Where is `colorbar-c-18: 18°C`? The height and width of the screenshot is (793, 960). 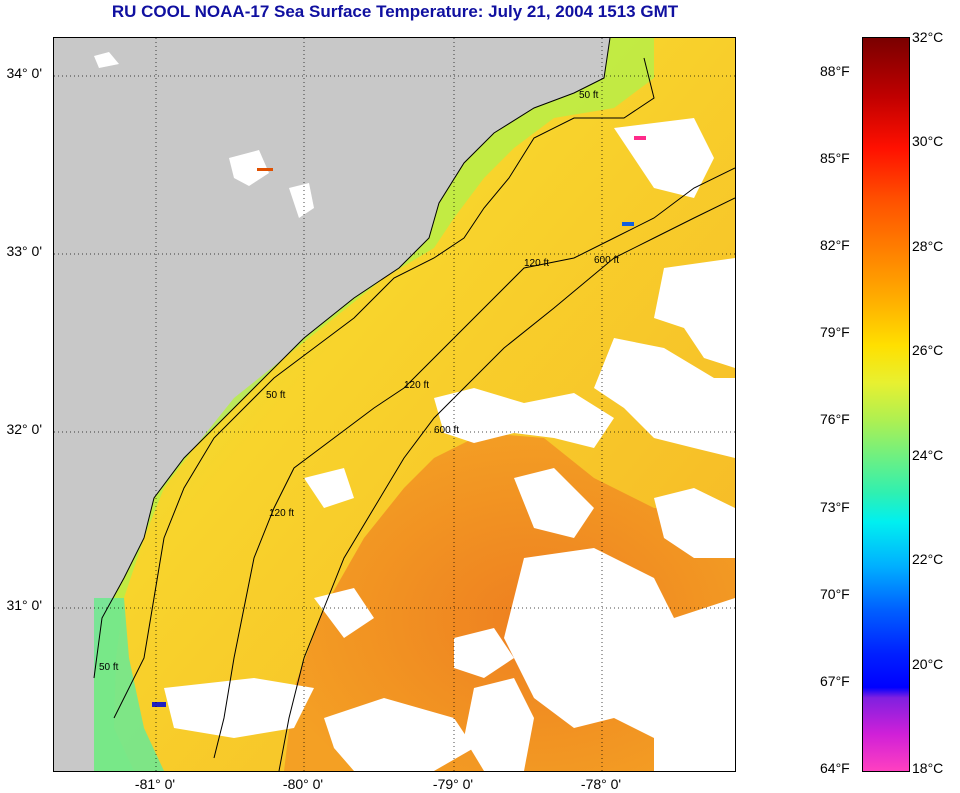 colorbar-c-18: 18°C is located at coordinates (928, 768).